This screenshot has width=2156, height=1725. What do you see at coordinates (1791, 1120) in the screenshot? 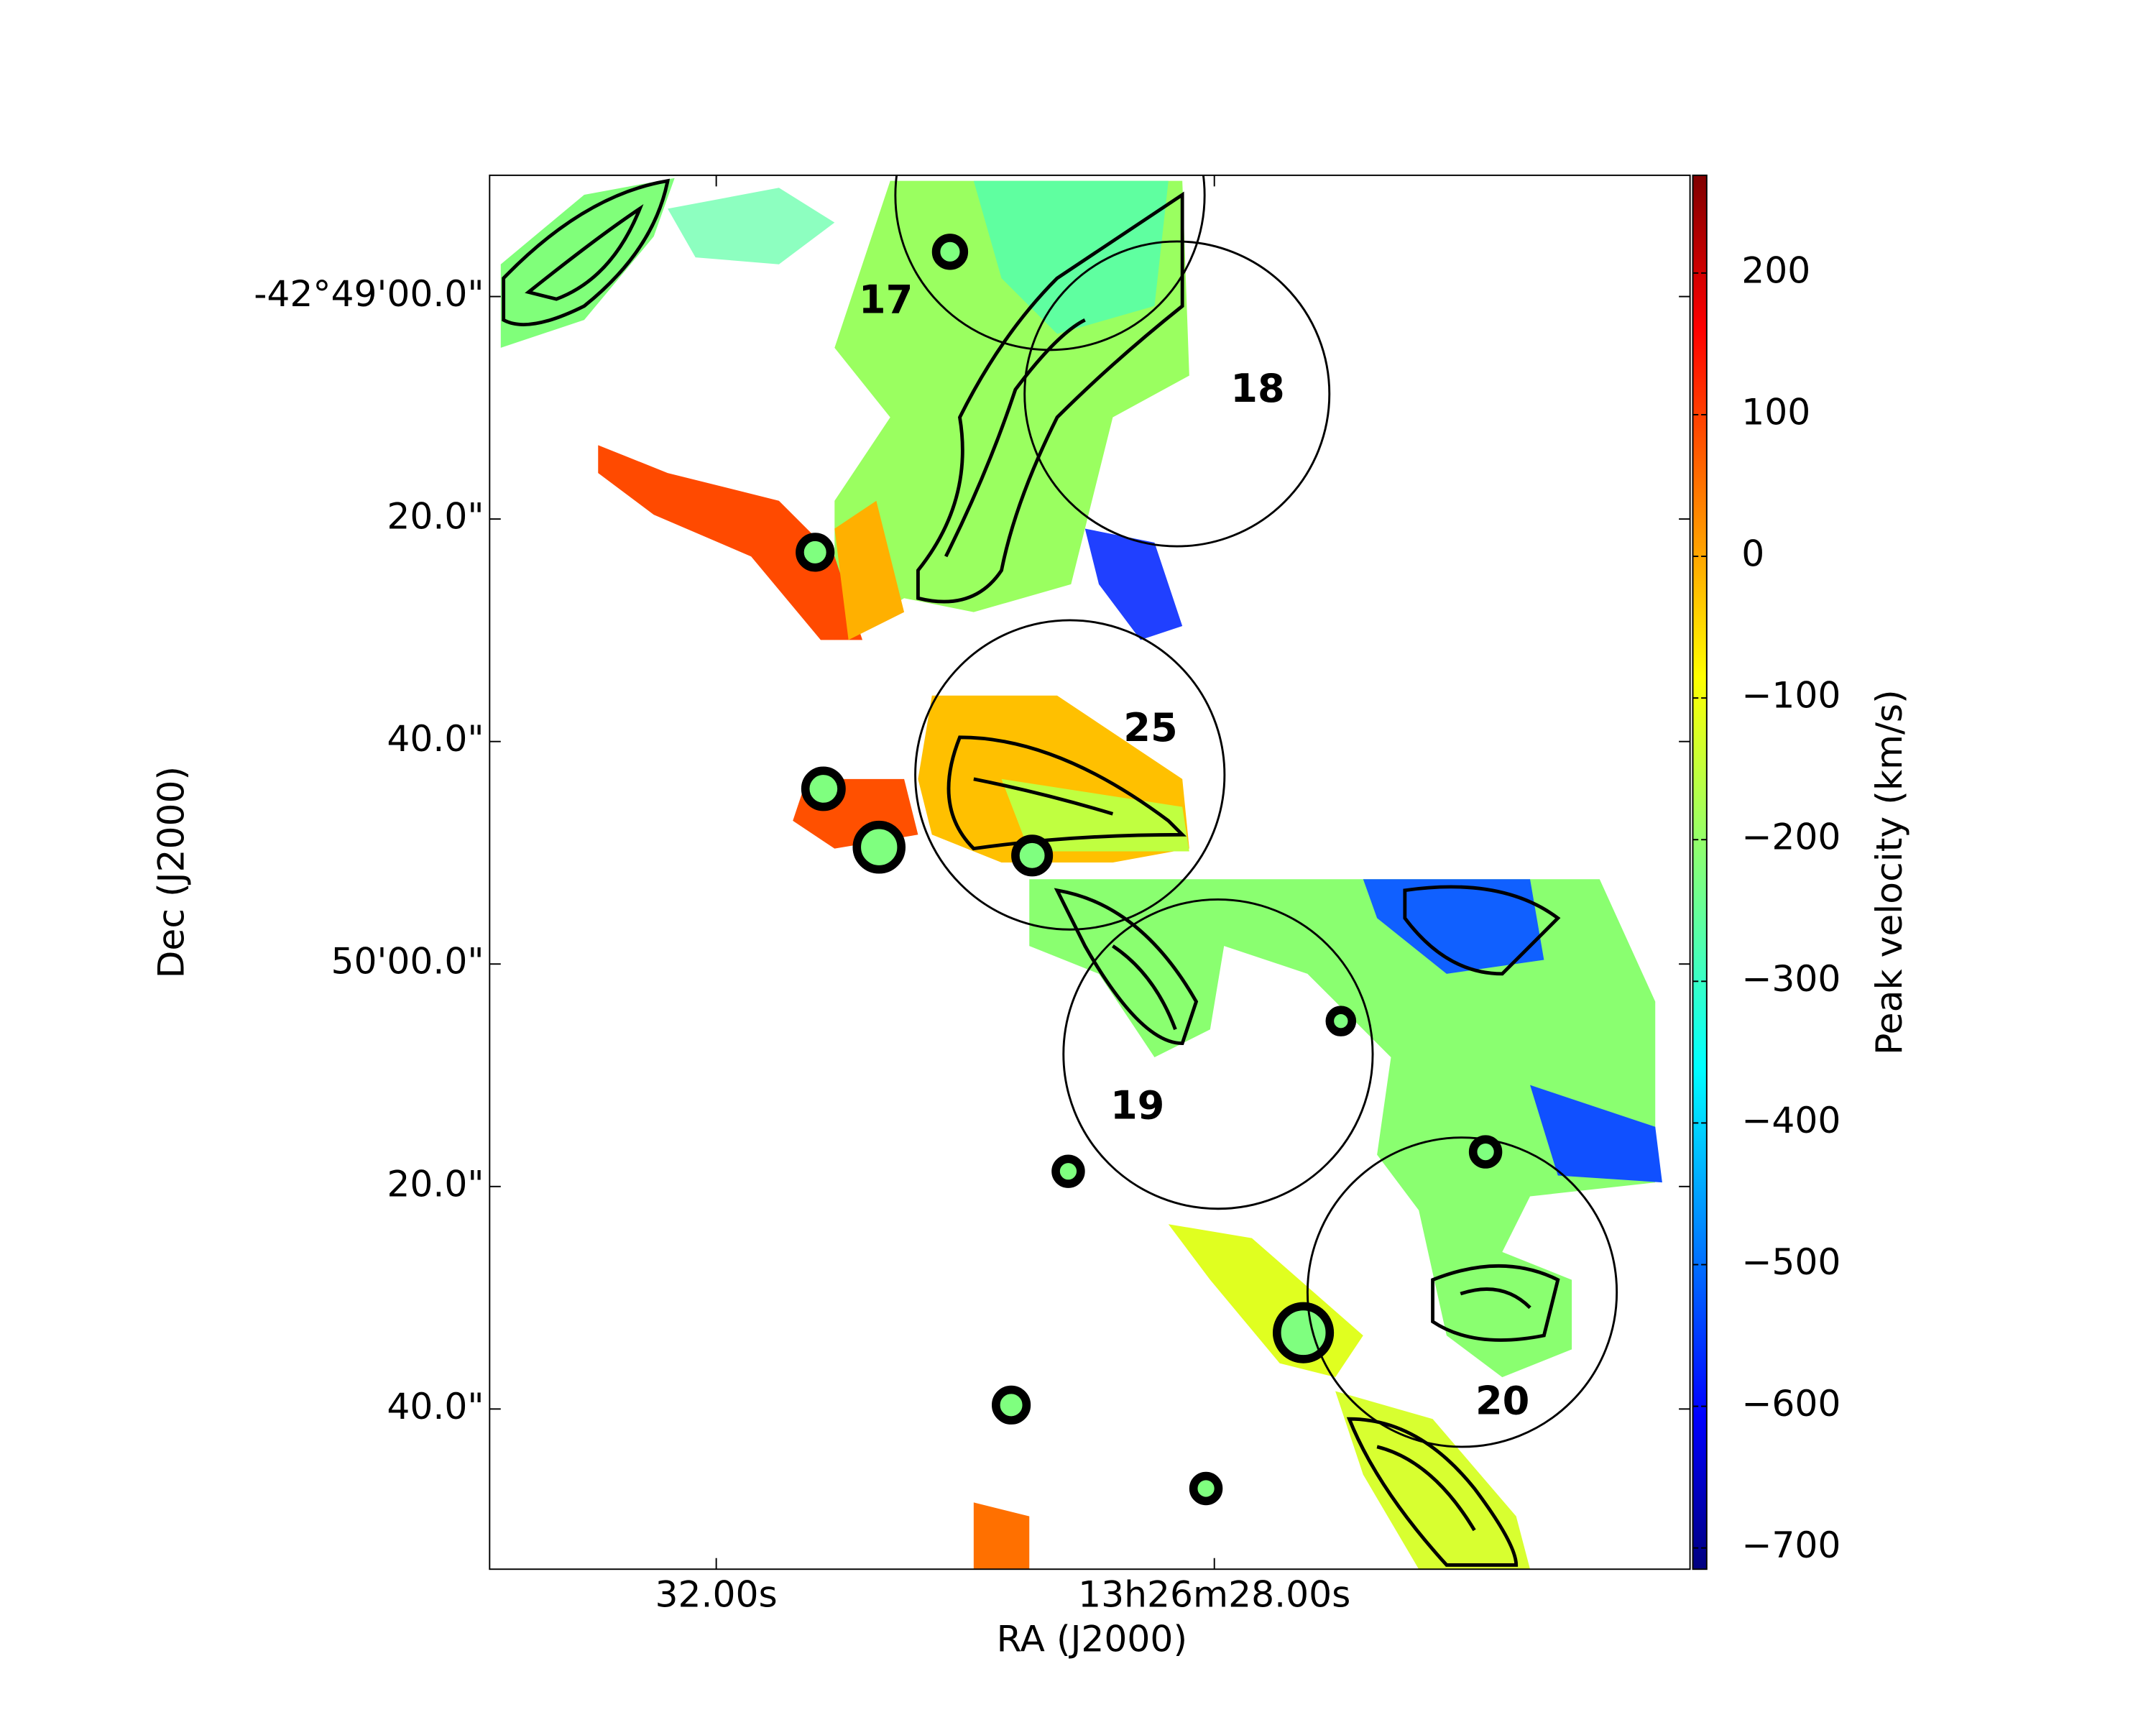
I see `colorbar-tick-label: −400` at bounding box center [1791, 1120].